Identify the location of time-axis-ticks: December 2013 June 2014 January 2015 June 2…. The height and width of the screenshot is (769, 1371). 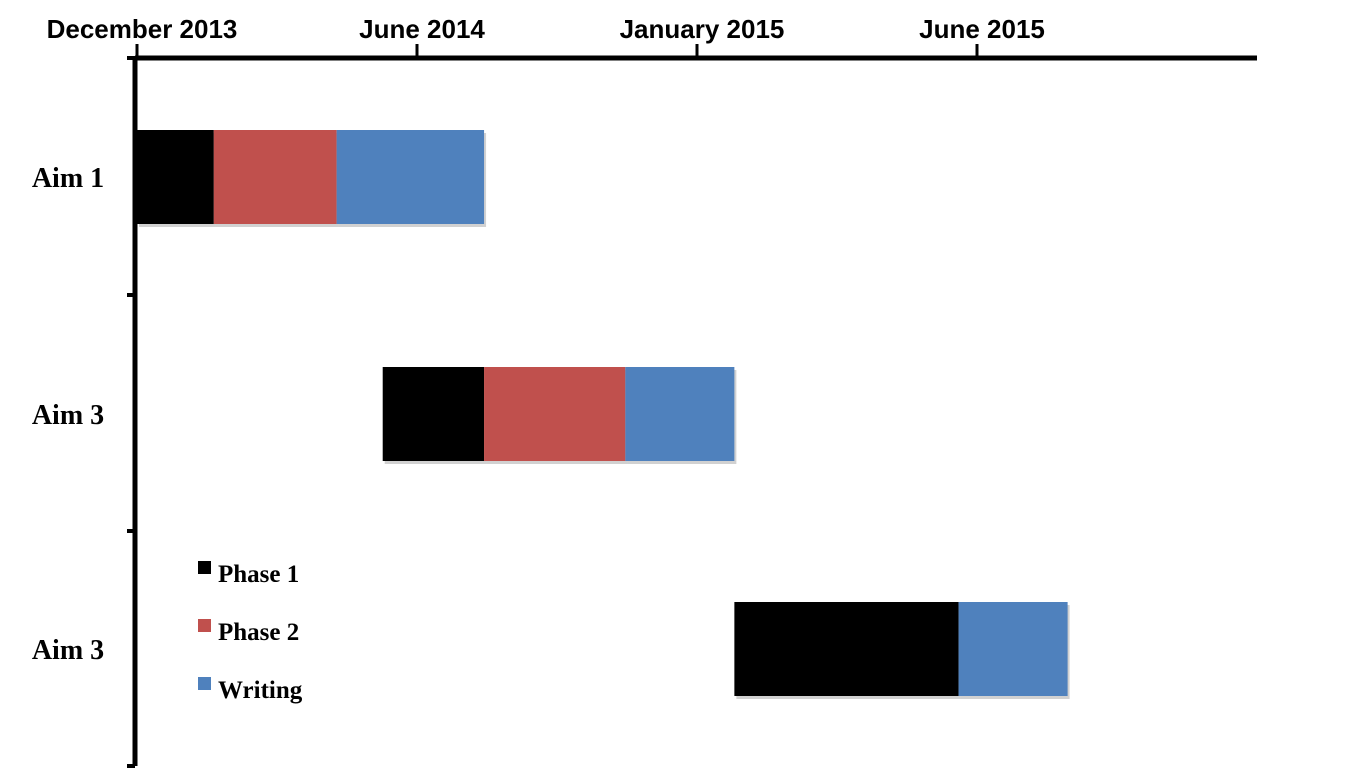
(546, 36).